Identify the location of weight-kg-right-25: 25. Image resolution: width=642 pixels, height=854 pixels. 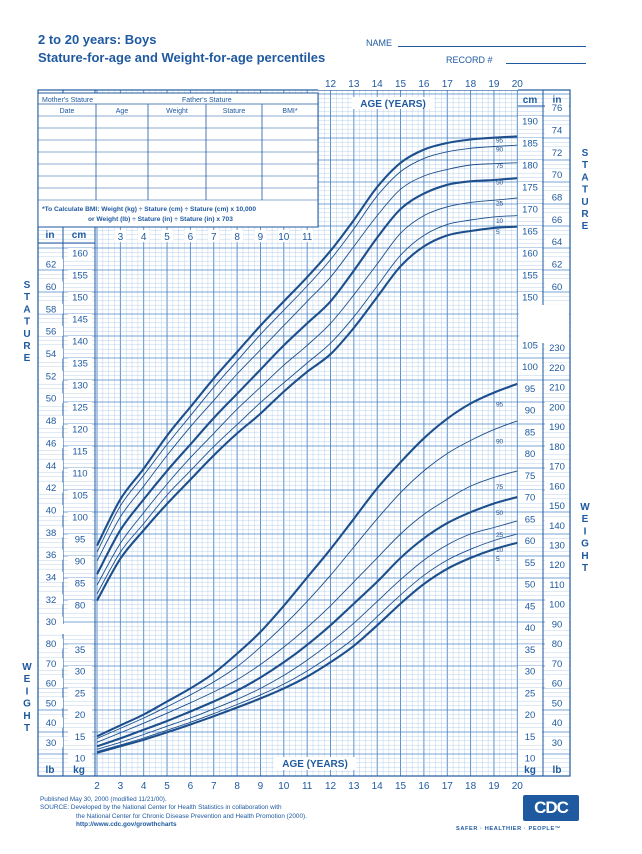
(530, 693).